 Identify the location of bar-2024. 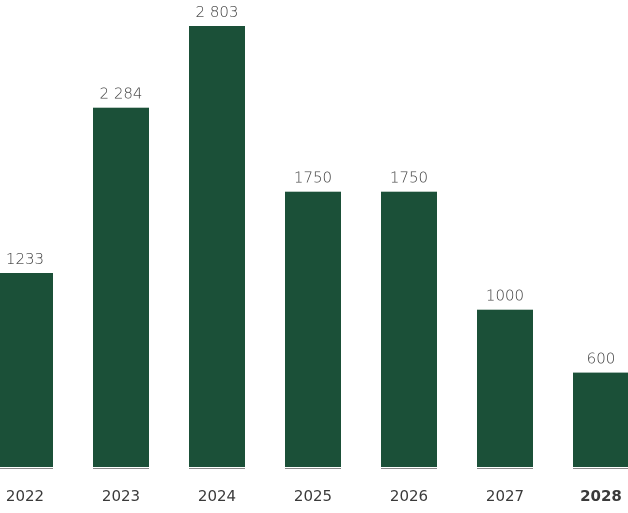
(217, 246).